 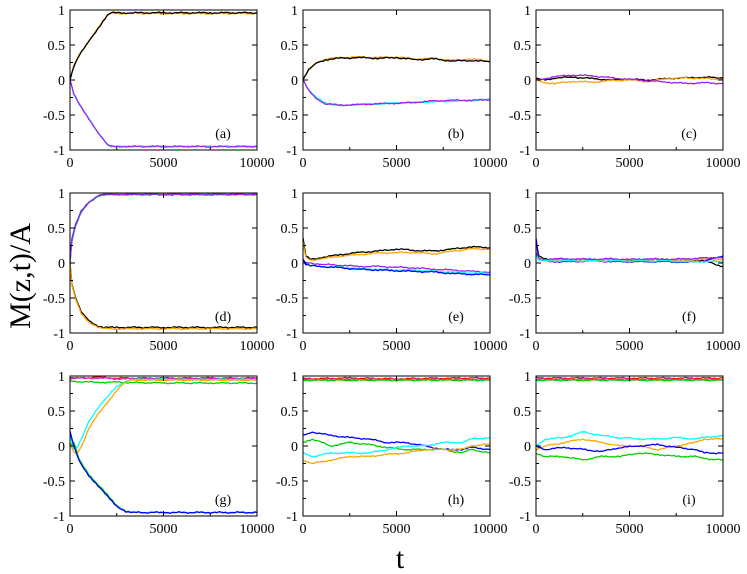 I want to click on panel-label: (a), so click(x=223, y=134).